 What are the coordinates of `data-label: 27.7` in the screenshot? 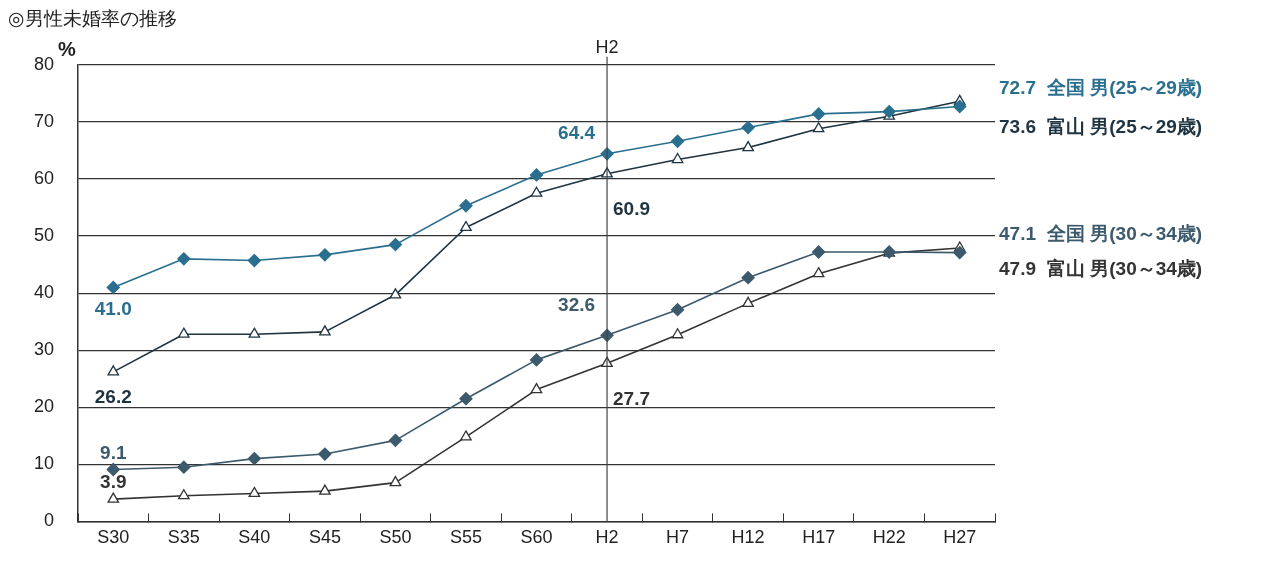 It's located at (632, 398).